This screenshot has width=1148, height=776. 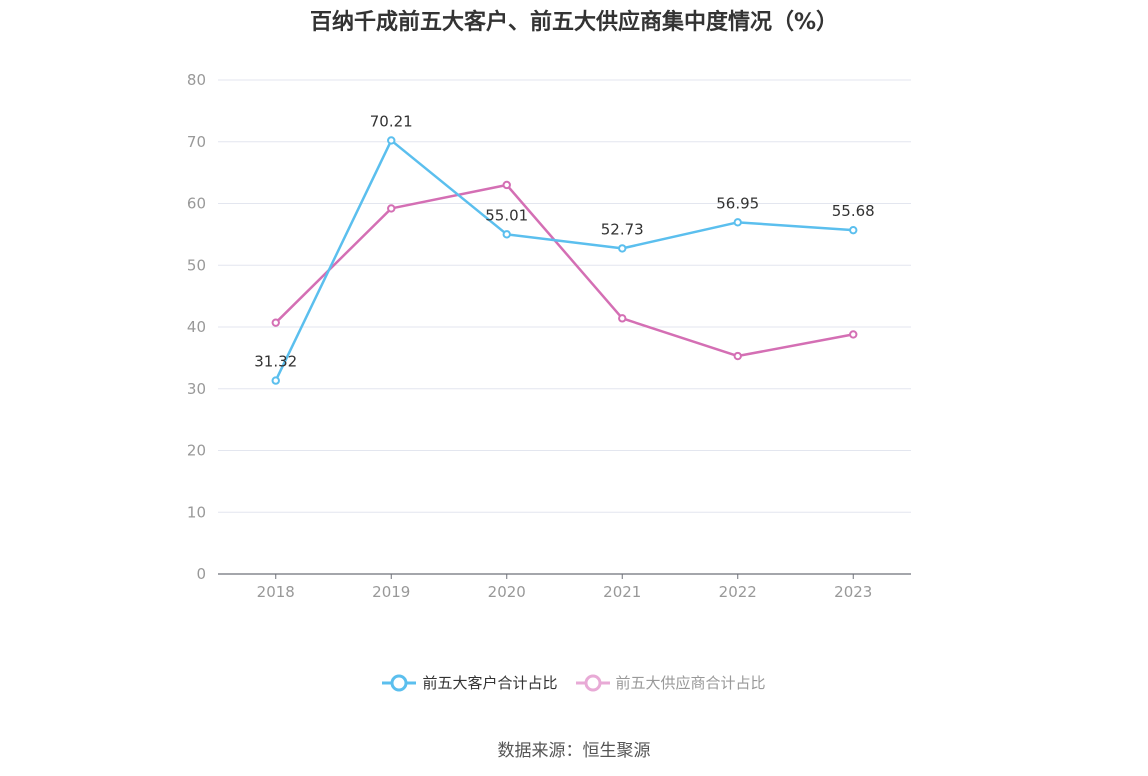 I want to click on x-tick-label: 2020, so click(x=507, y=592).